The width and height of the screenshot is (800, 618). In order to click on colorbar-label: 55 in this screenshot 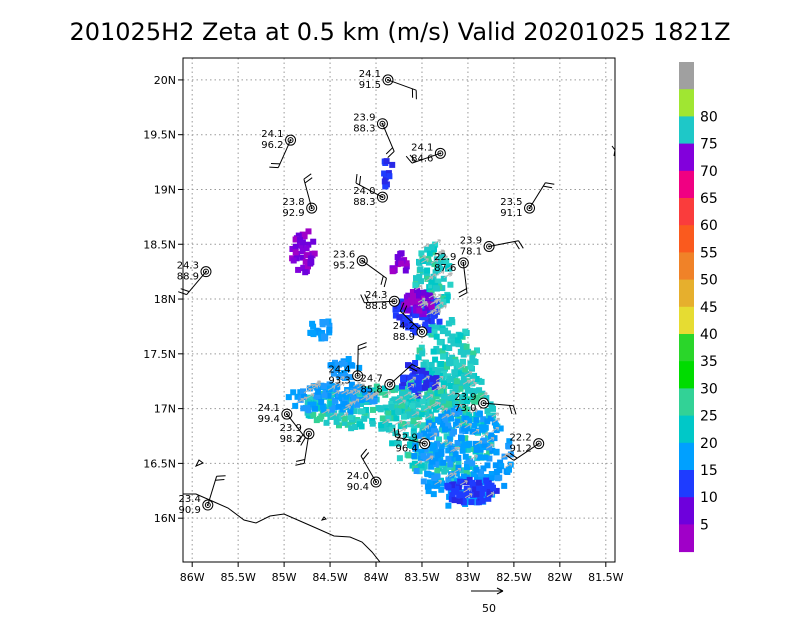, I will do `click(709, 253)`.